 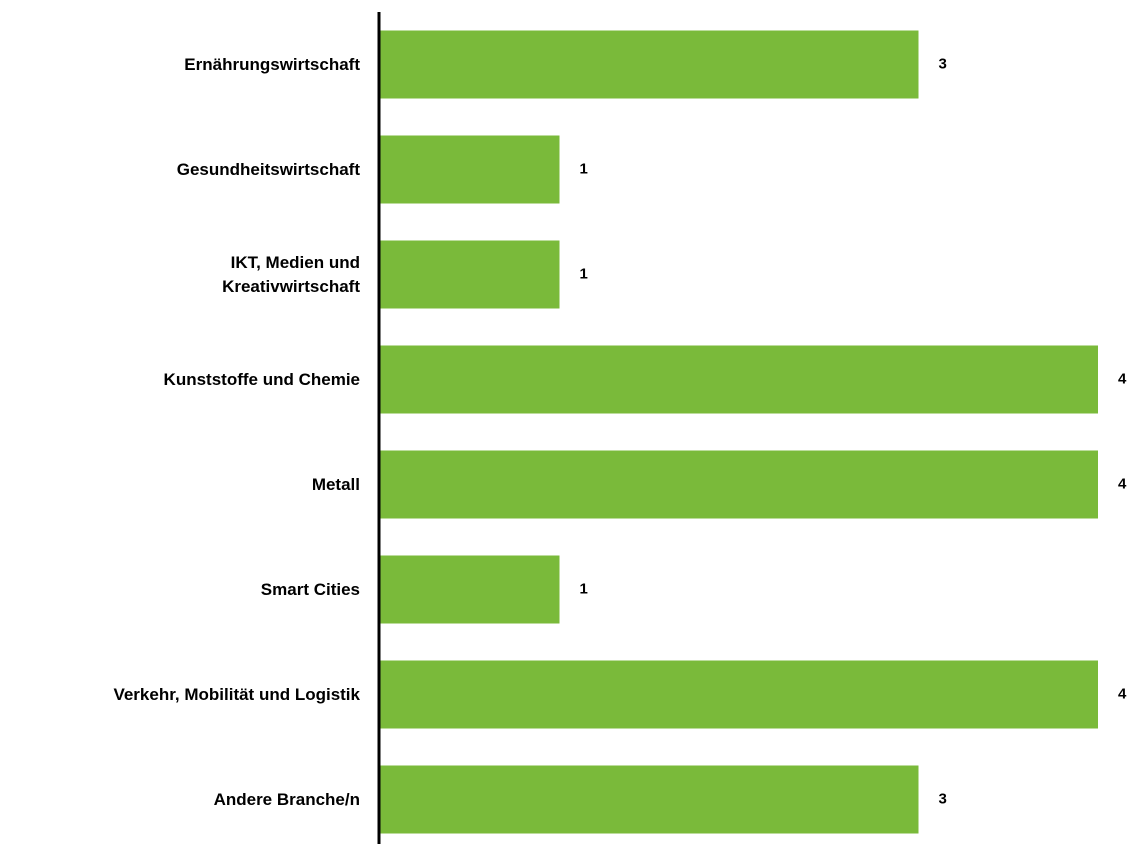 What do you see at coordinates (261, 379) in the screenshot?
I see `category-label: Kunststoffe und Chemie` at bounding box center [261, 379].